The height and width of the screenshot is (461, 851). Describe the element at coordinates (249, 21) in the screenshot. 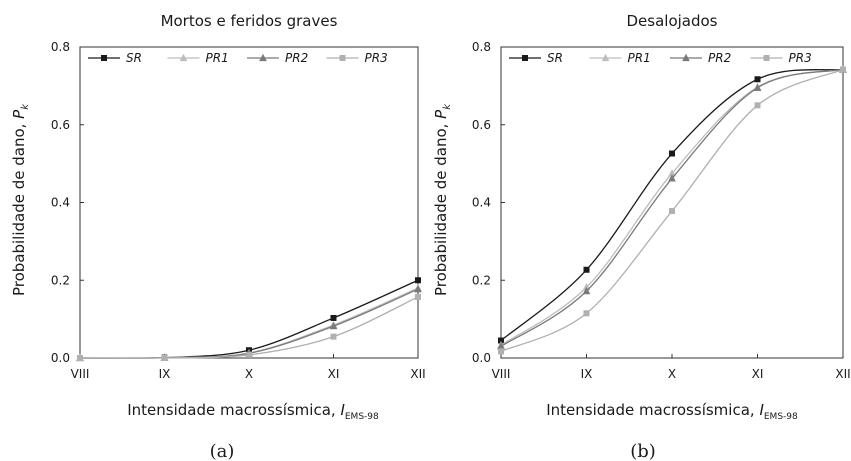

I see `chart-title: Mortos e feridos graves` at that location.